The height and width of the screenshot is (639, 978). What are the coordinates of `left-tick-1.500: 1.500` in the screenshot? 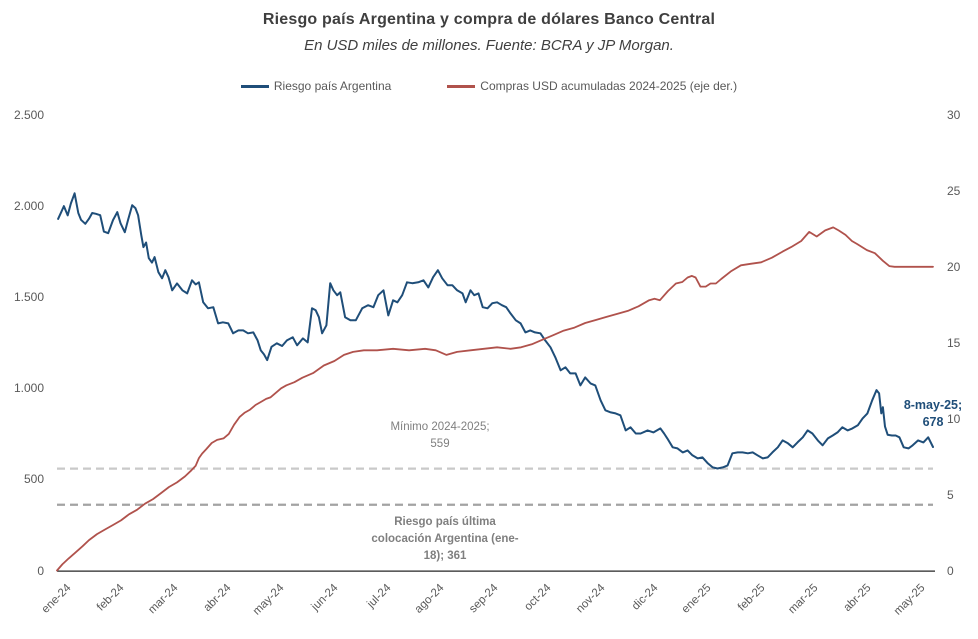 It's located at (28, 297).